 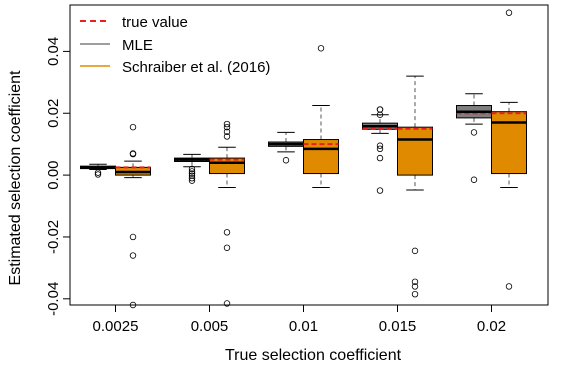 I want to click on legend: true value MLE Schraiber et al. (2016), so click(x=175, y=45).